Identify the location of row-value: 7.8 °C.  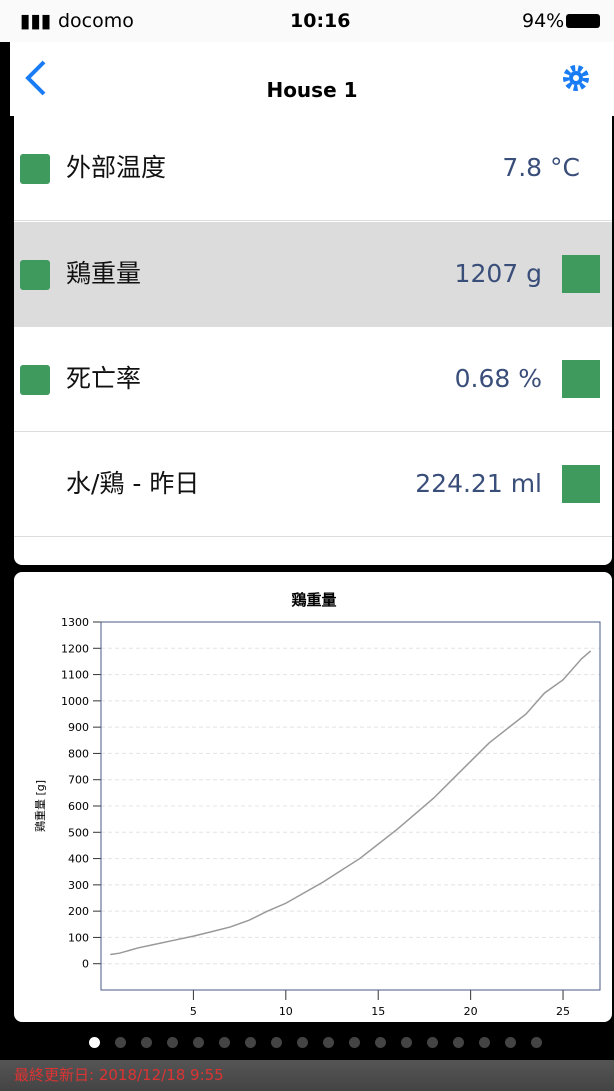
(541, 167).